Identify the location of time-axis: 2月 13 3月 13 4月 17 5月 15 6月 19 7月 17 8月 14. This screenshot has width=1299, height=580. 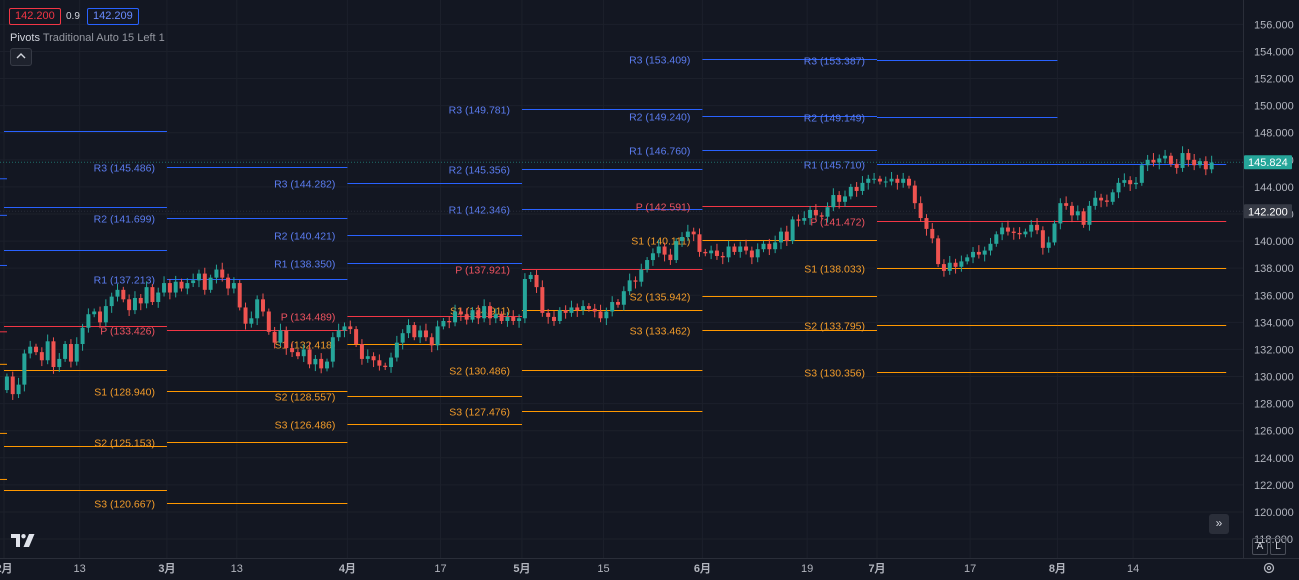
(569, 568).